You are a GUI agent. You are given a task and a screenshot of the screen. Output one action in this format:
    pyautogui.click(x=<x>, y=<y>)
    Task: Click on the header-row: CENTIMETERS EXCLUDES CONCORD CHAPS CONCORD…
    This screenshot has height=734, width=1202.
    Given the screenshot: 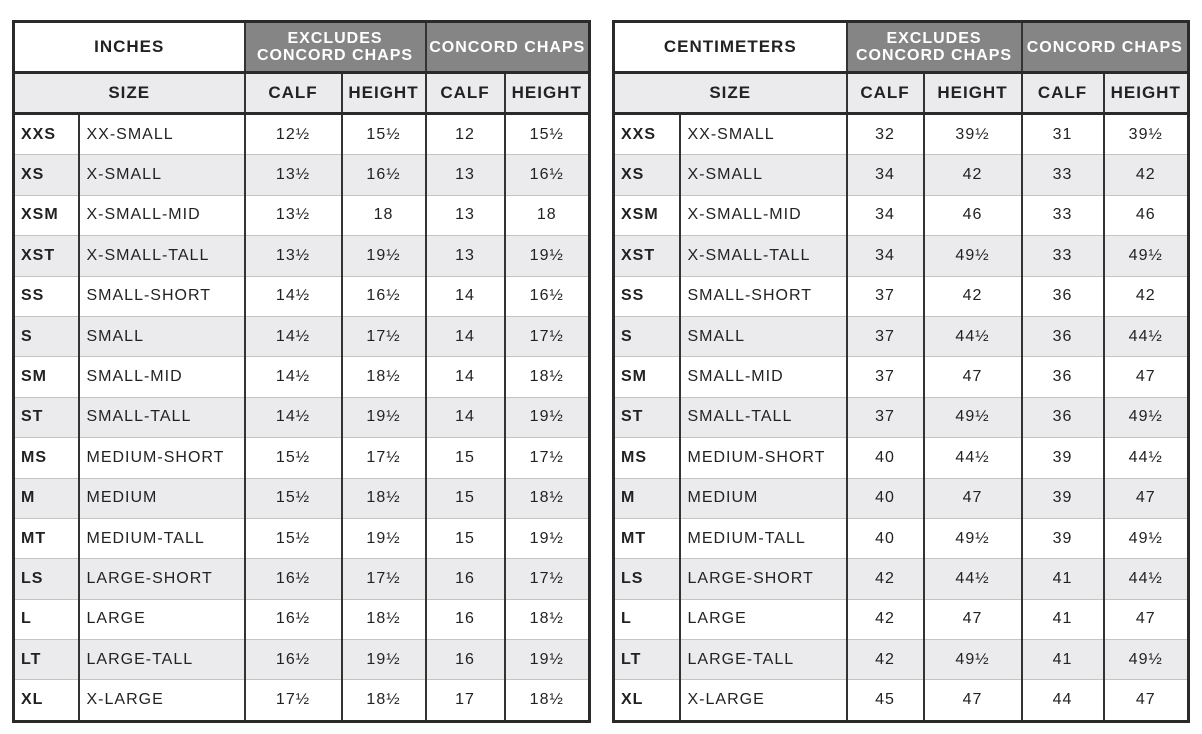 What is the action you would take?
    pyautogui.click(x=901, y=47)
    